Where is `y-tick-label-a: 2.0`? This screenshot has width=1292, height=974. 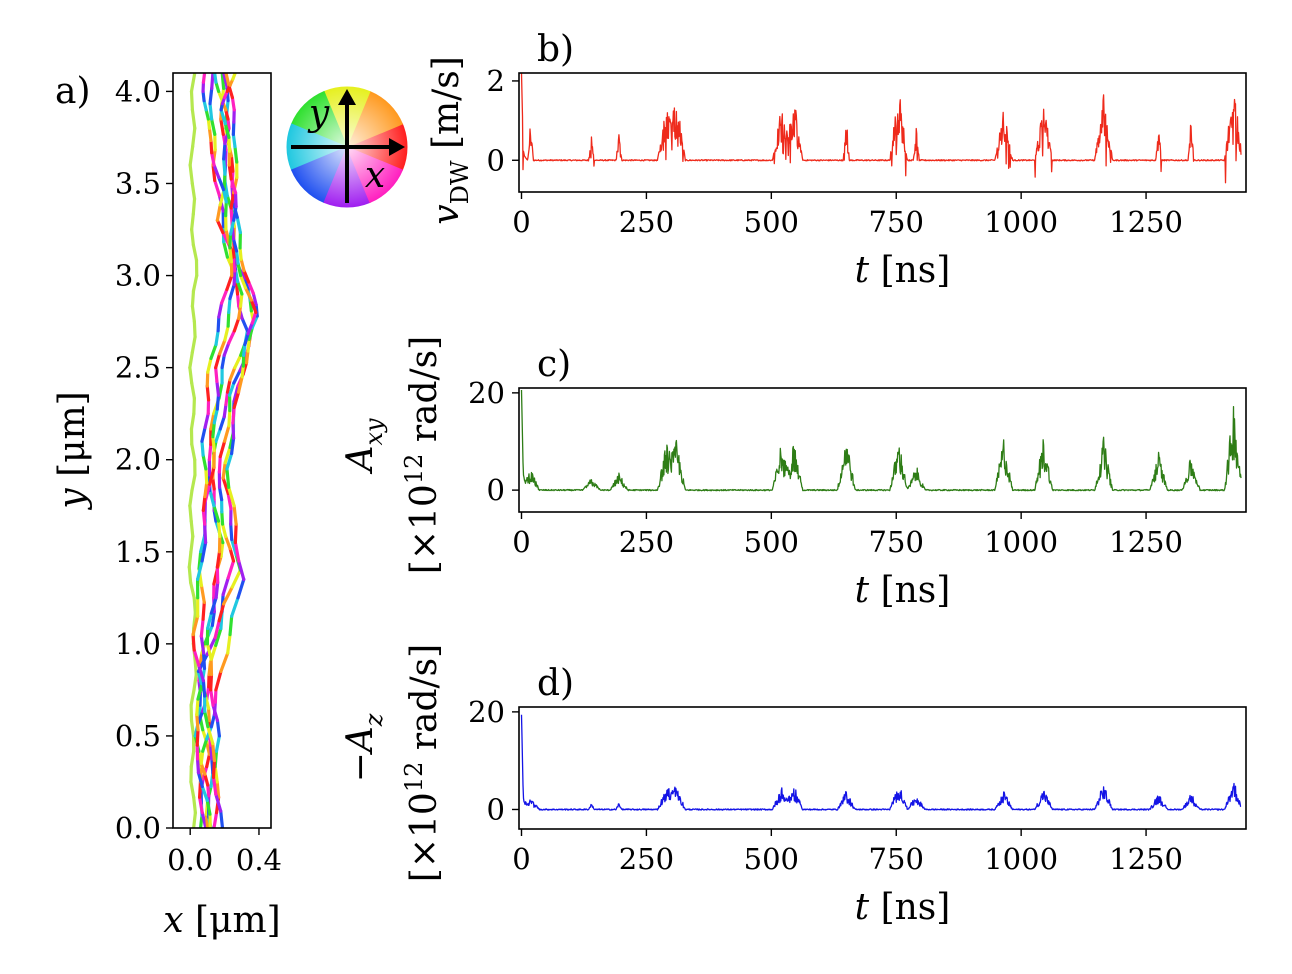
y-tick-label-a: 2.0 is located at coordinates (138, 460).